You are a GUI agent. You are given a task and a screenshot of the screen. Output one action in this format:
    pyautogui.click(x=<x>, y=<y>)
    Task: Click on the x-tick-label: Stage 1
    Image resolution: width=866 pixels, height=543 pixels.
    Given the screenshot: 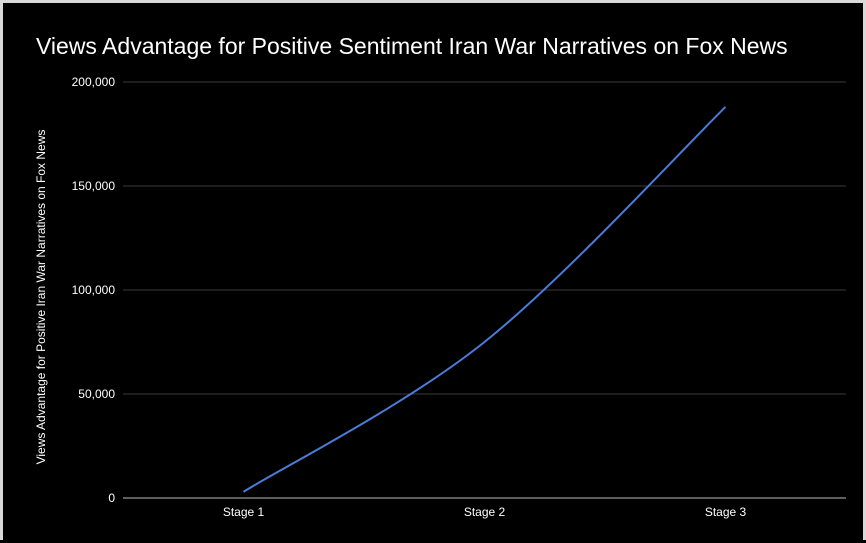 What is the action you would take?
    pyautogui.click(x=244, y=512)
    